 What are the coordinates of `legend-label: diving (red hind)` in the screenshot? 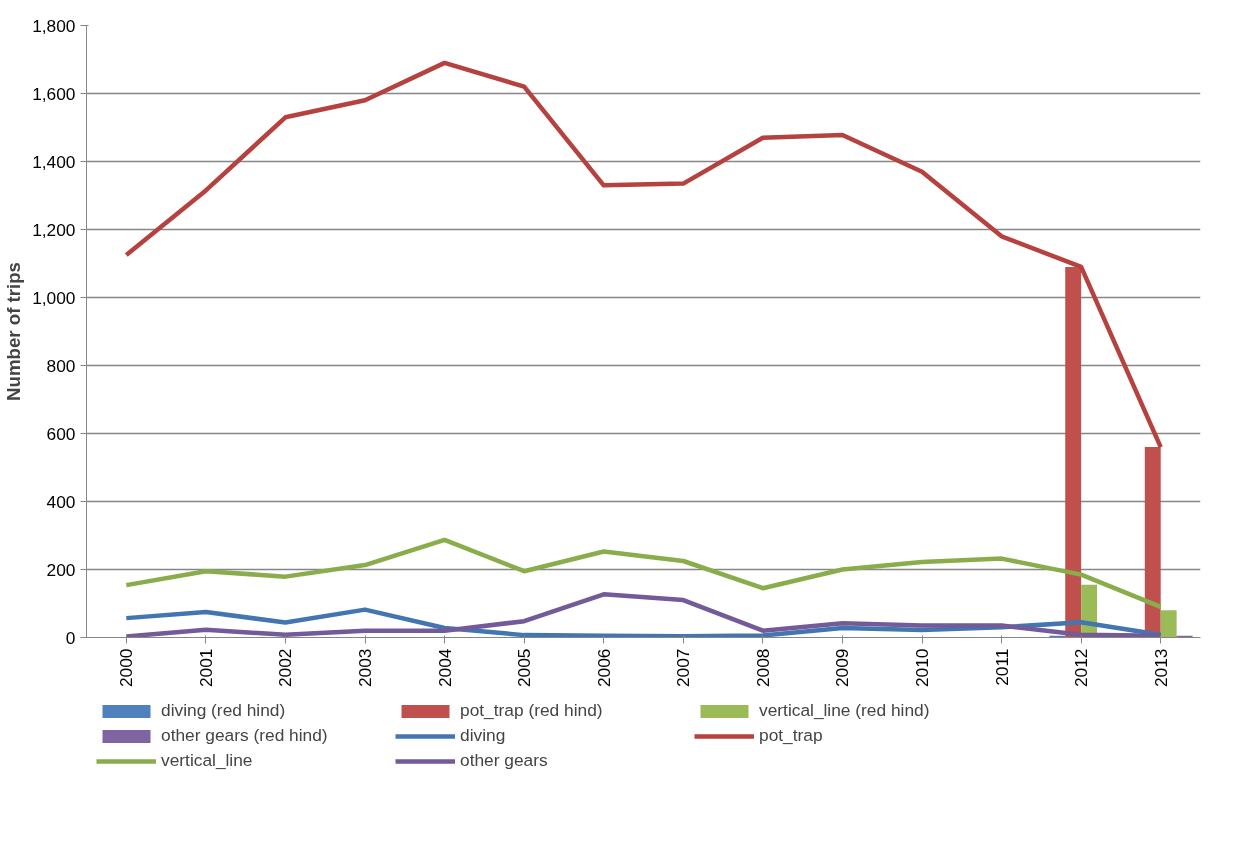 It's located at (224, 710).